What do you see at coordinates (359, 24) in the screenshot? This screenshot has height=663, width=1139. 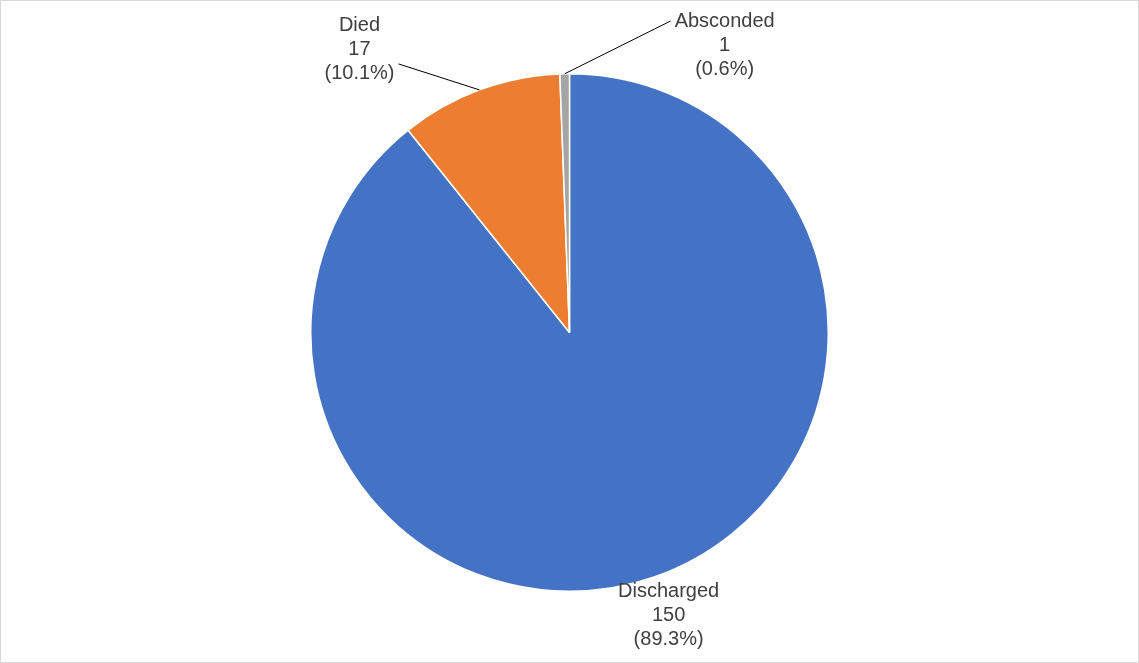 I see `slice-label: Died` at bounding box center [359, 24].